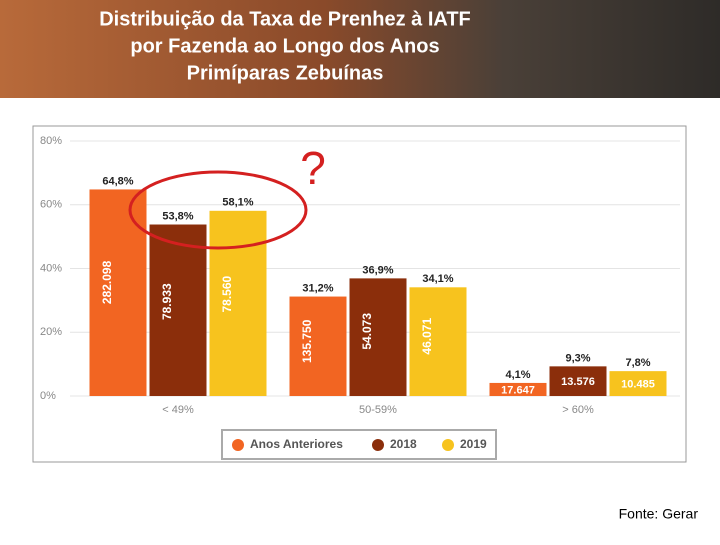 This screenshot has width=720, height=545. What do you see at coordinates (237, 203) in the screenshot?
I see `value-label: 58,1%` at bounding box center [237, 203].